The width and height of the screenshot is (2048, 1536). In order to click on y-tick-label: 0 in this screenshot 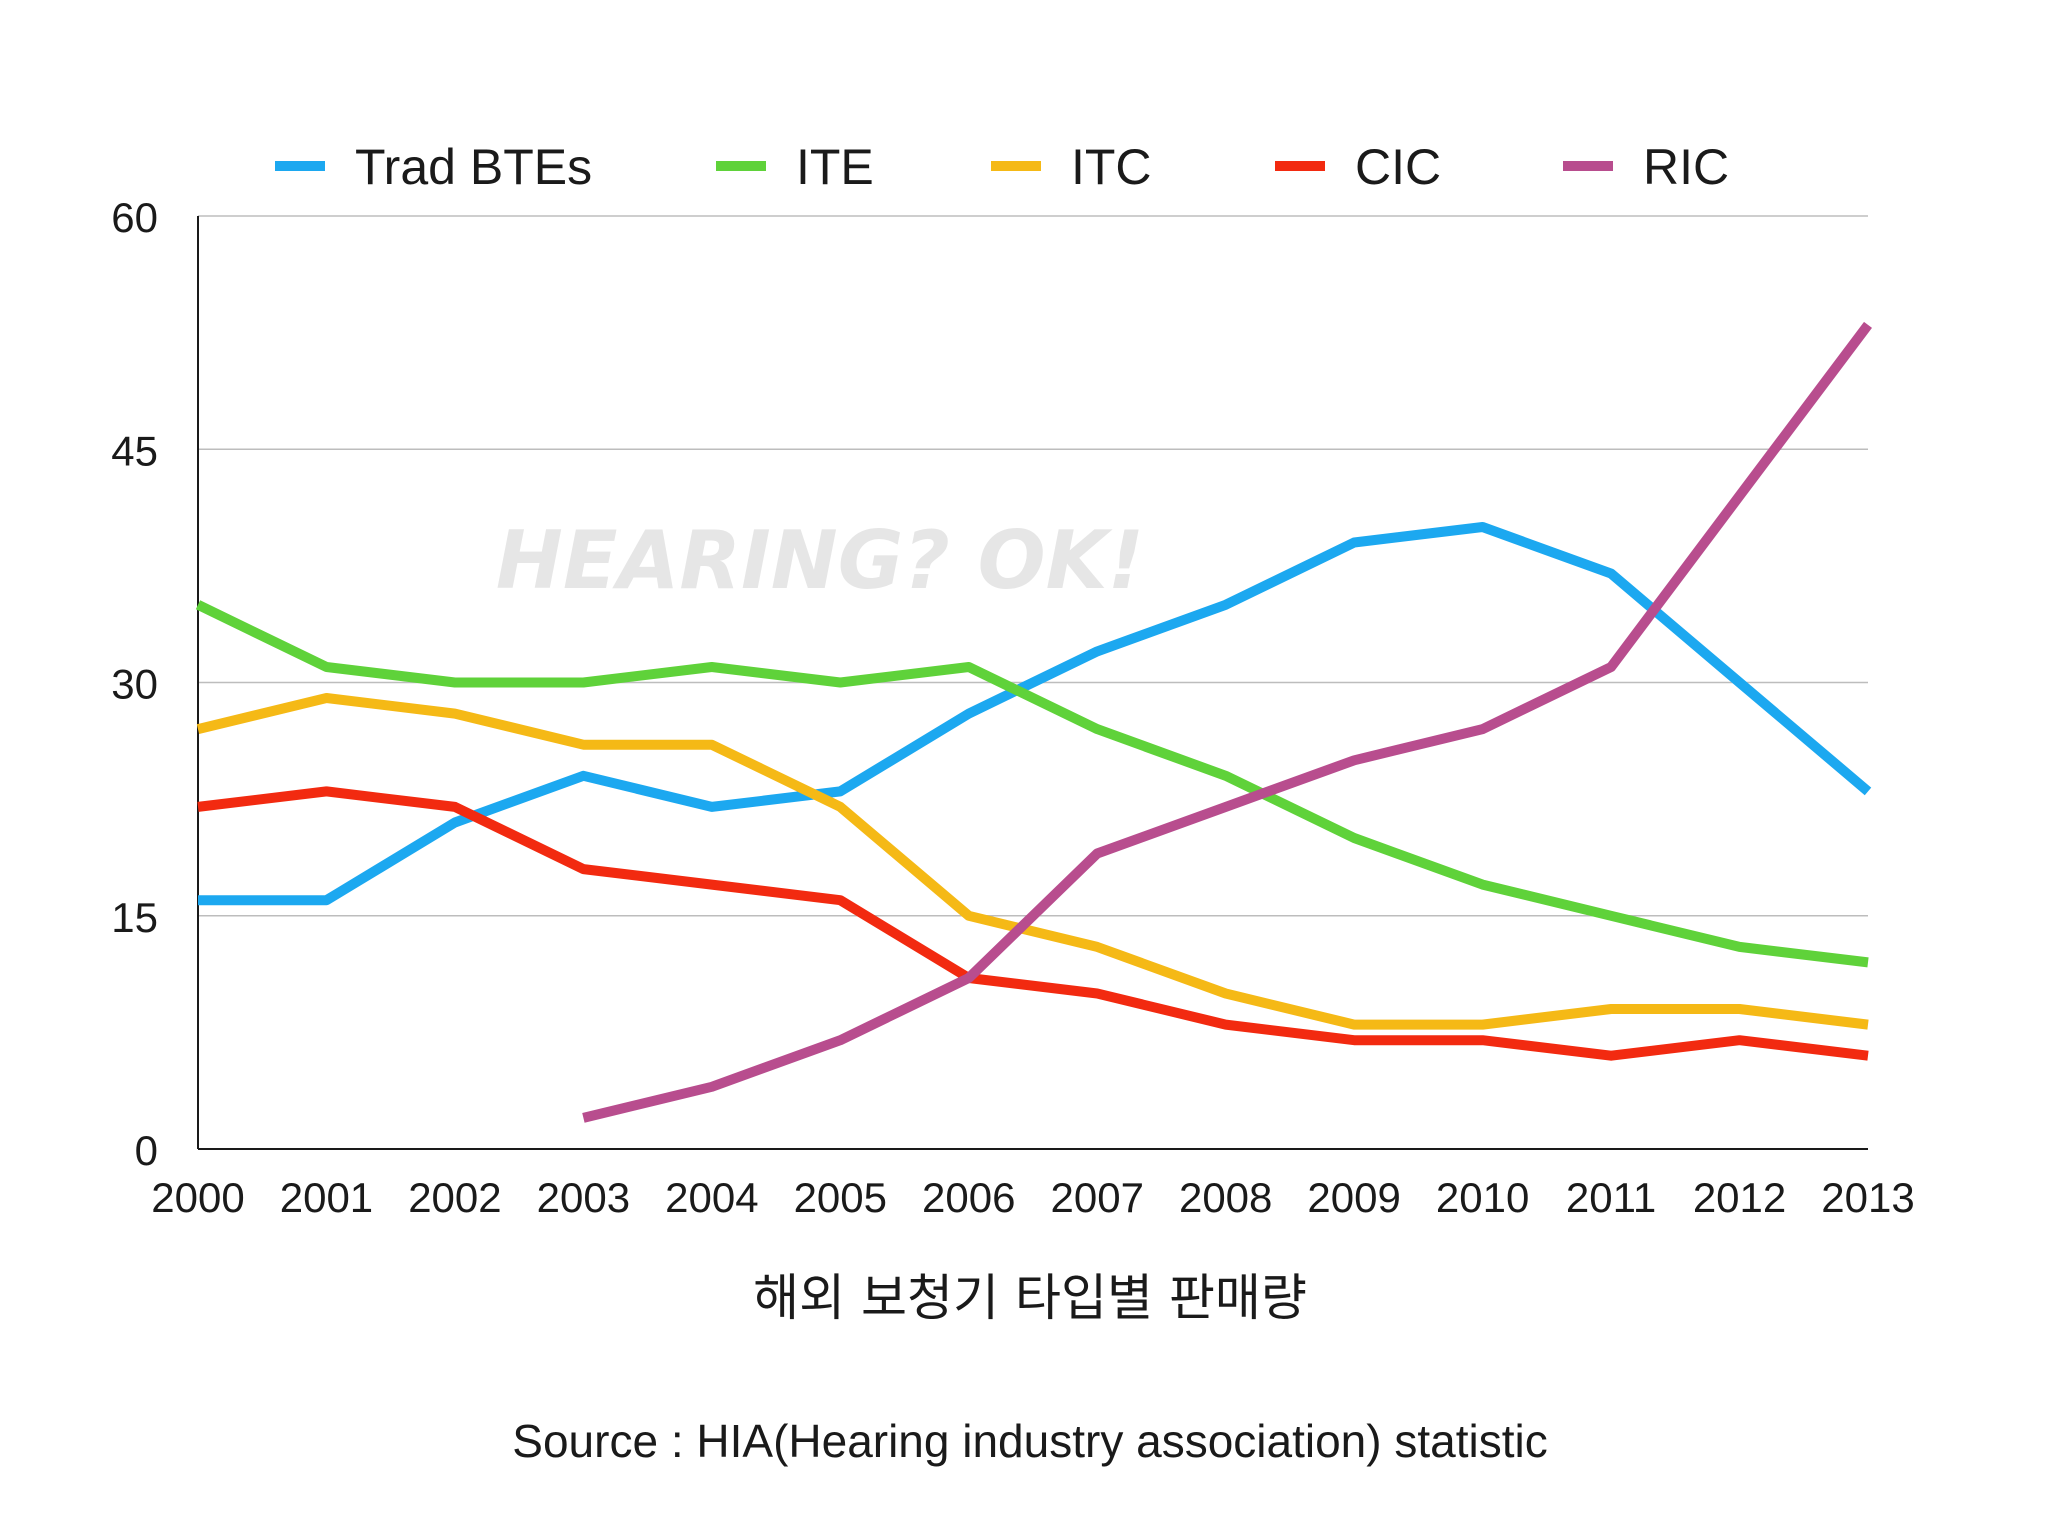, I will do `click(146, 1150)`.